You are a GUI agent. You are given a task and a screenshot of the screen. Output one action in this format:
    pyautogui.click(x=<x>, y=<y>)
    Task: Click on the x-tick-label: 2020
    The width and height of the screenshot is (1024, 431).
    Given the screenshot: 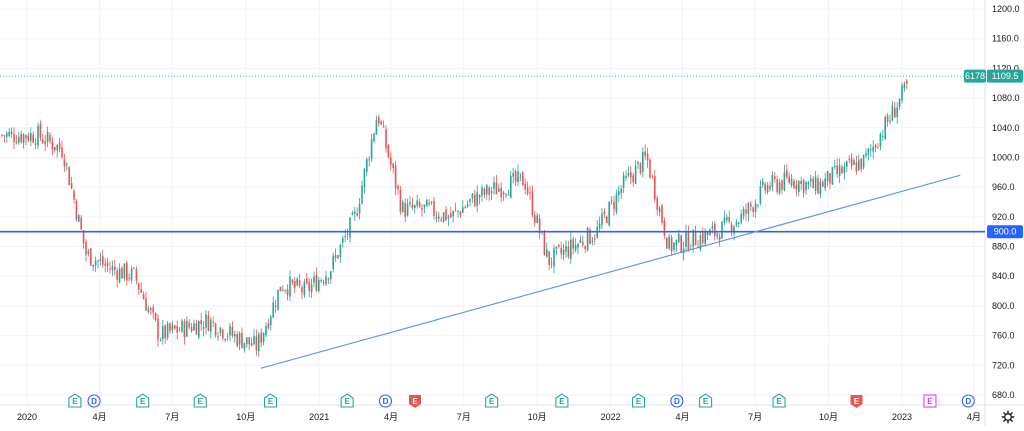 What is the action you would take?
    pyautogui.click(x=27, y=417)
    